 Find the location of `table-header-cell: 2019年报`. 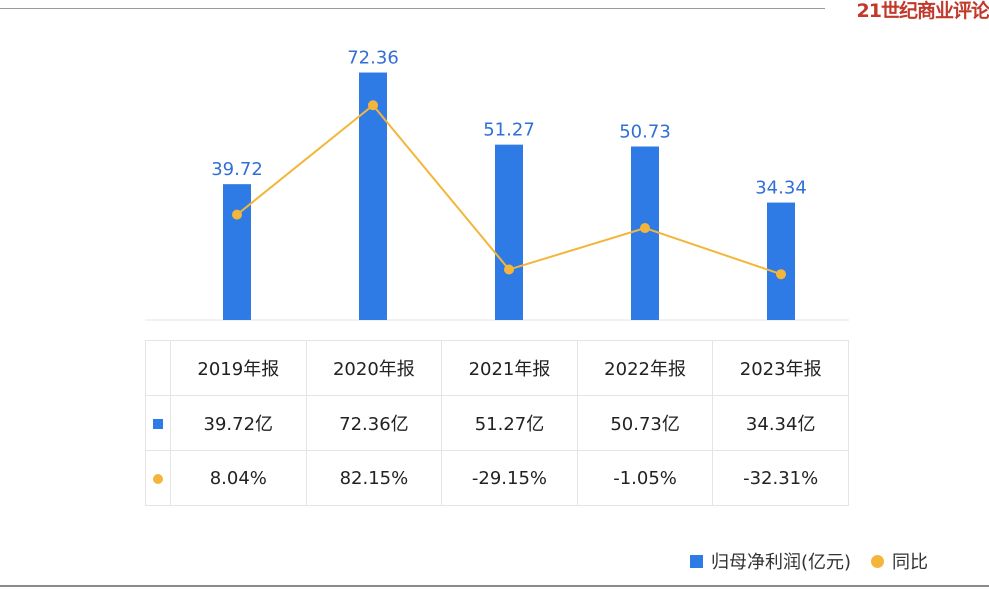

table-header-cell: 2019年报 is located at coordinates (238, 368).